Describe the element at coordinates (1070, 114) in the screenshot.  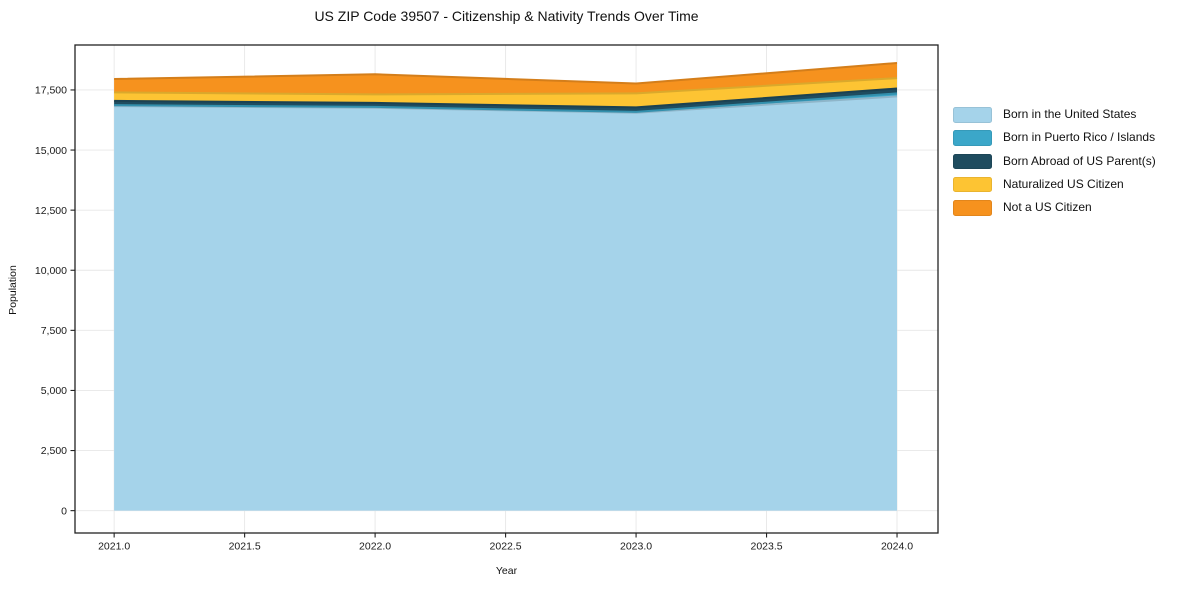
I see `legend-label: Born in the United States` at that location.